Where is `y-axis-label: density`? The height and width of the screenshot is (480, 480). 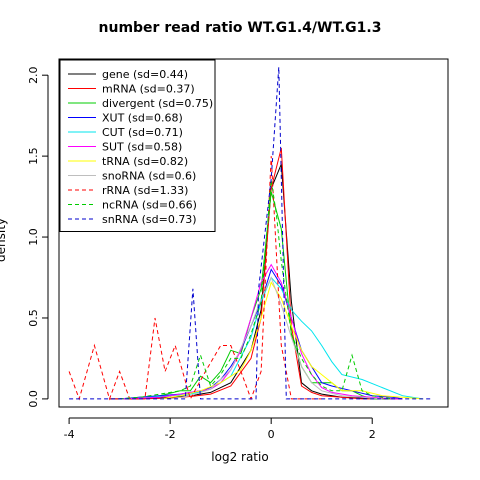 y-axis-label: density is located at coordinates (4, 240).